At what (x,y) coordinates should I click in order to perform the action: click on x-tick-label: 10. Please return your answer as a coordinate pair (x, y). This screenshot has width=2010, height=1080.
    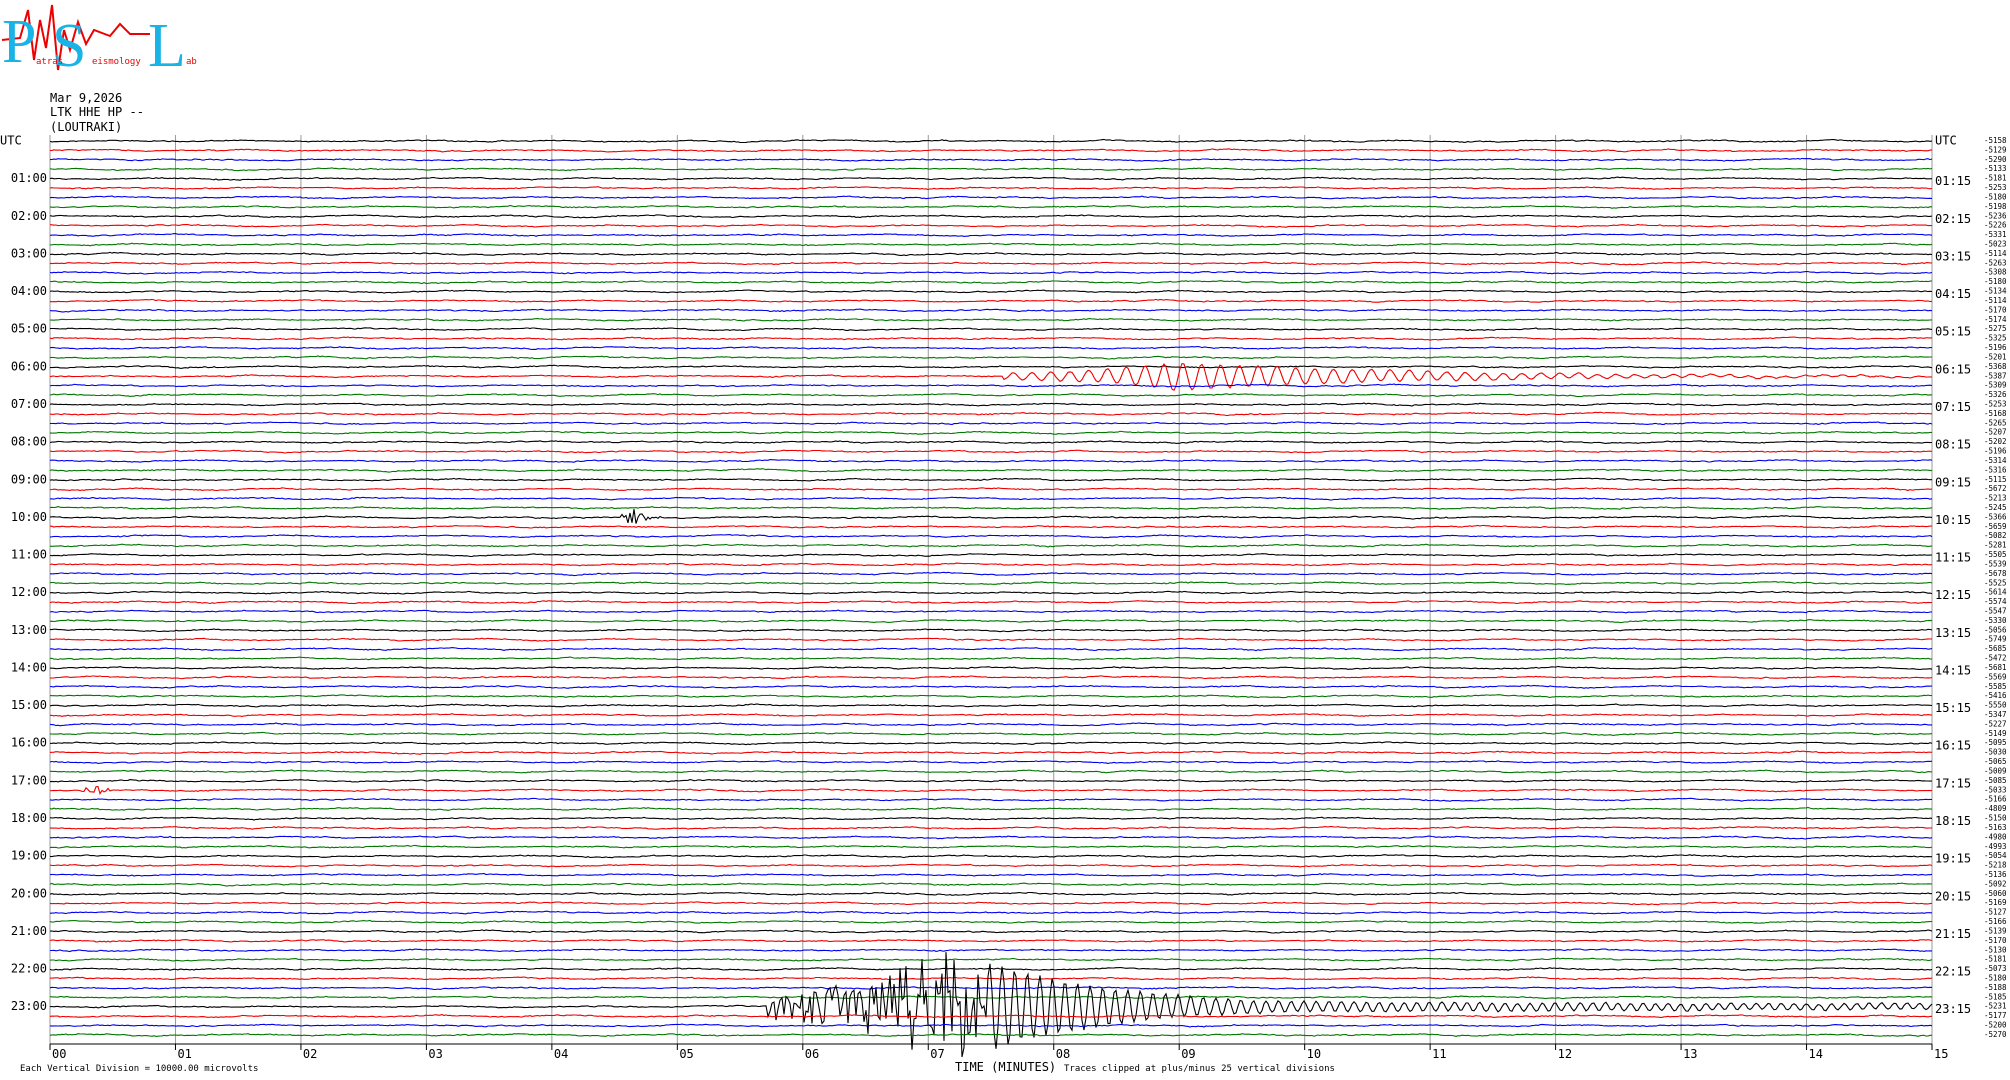
    Looking at the image, I should click on (1314, 1054).